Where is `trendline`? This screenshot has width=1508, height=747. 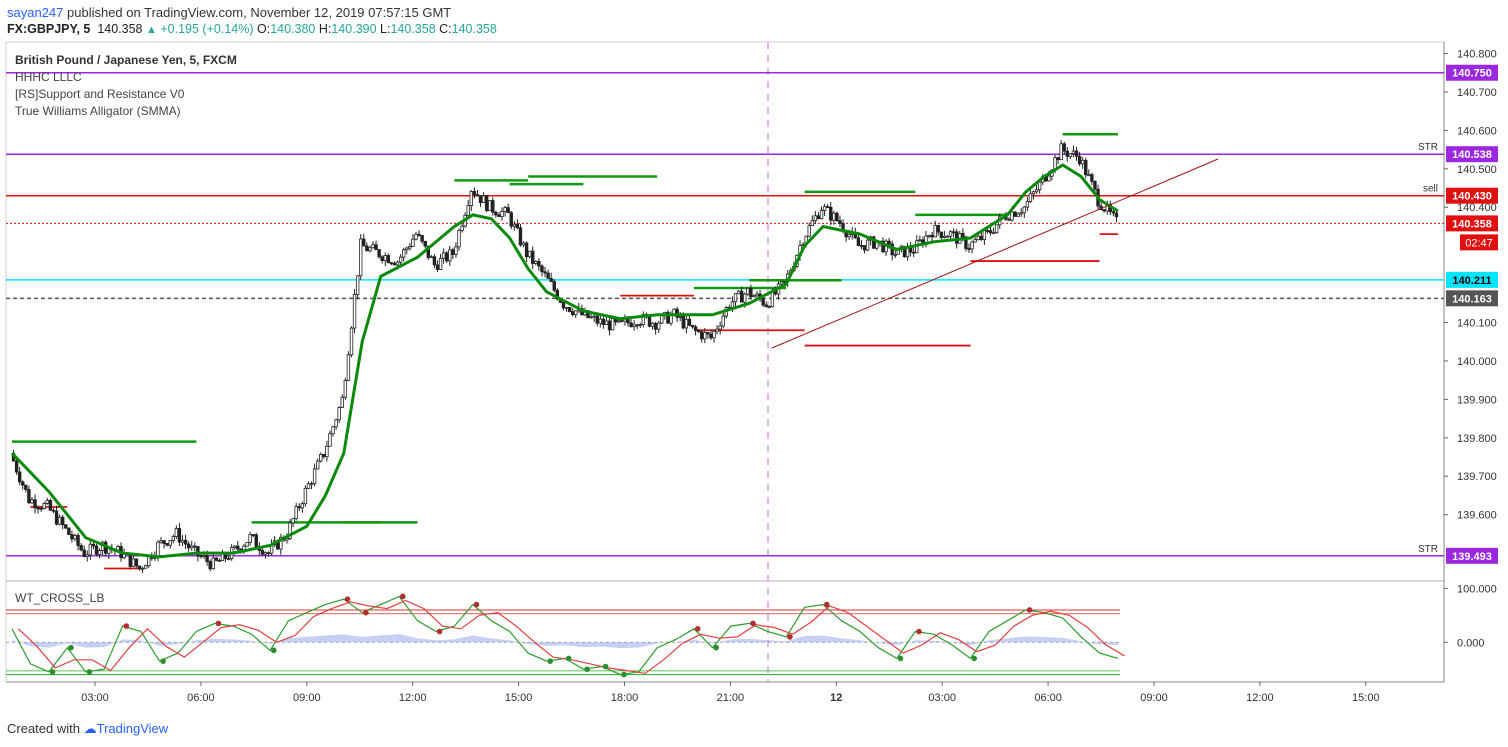
trendline is located at coordinates (995, 253).